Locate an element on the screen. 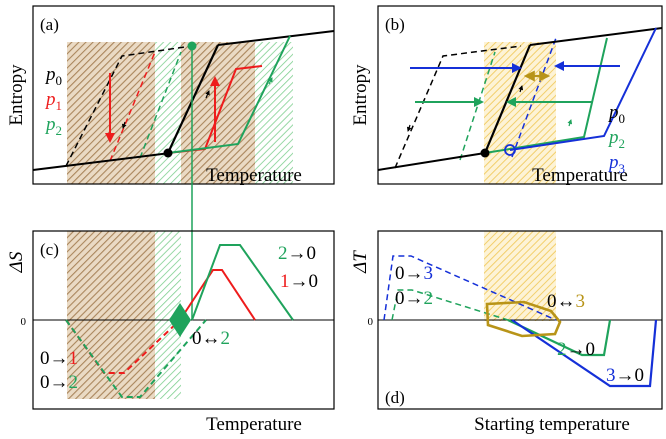 This screenshot has width=666, height=439. label-zero-to-two: 0→2 is located at coordinates (59, 382).